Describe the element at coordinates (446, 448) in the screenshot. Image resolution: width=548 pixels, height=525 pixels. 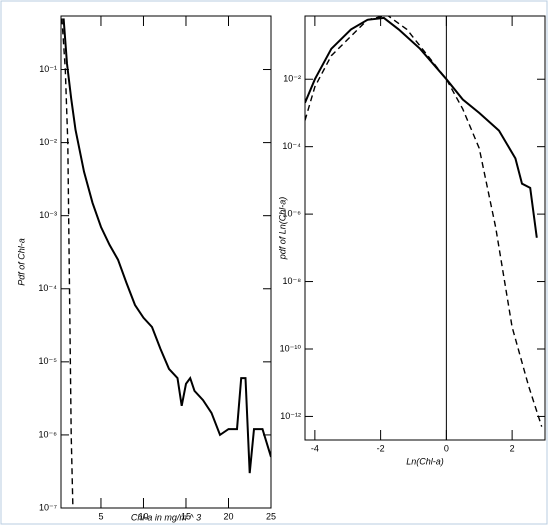
I see `x-tick-label: 0` at that location.